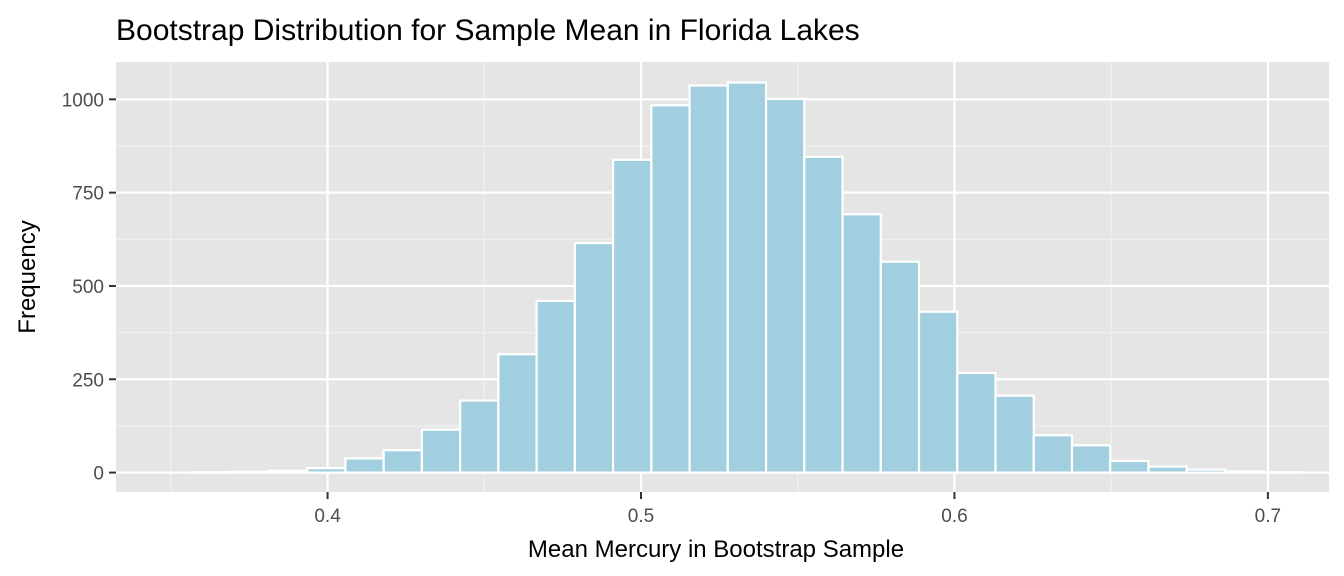 The height and width of the screenshot is (576, 1344). What do you see at coordinates (88, 380) in the screenshot?
I see `y-tick-label: 250` at bounding box center [88, 380].